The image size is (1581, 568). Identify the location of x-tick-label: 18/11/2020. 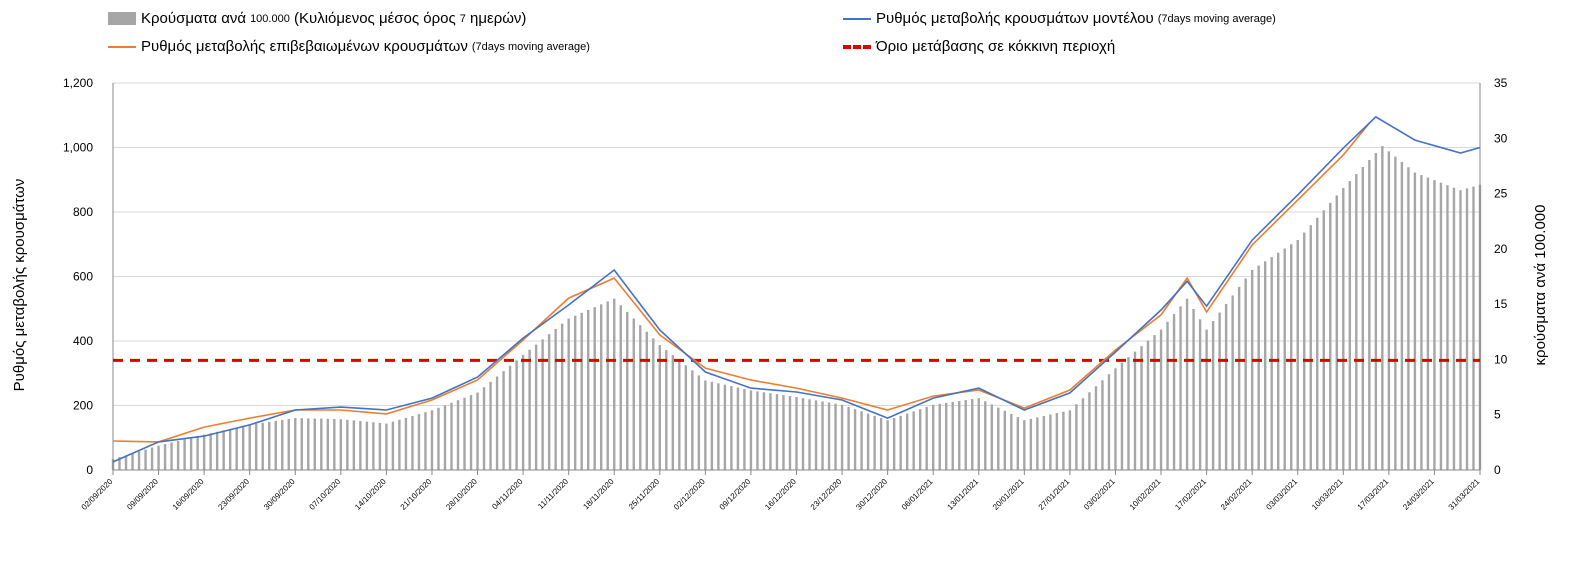
(598, 494).